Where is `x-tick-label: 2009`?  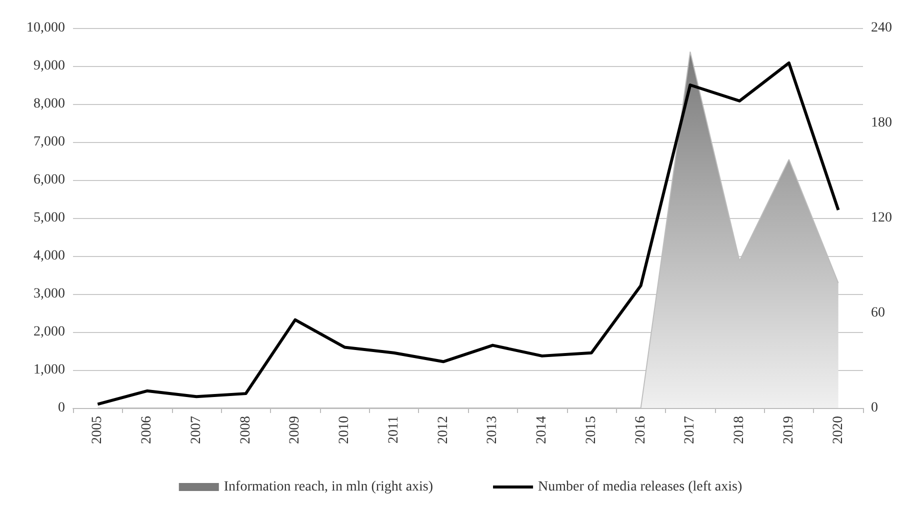 x-tick-label: 2009 is located at coordinates (295, 430).